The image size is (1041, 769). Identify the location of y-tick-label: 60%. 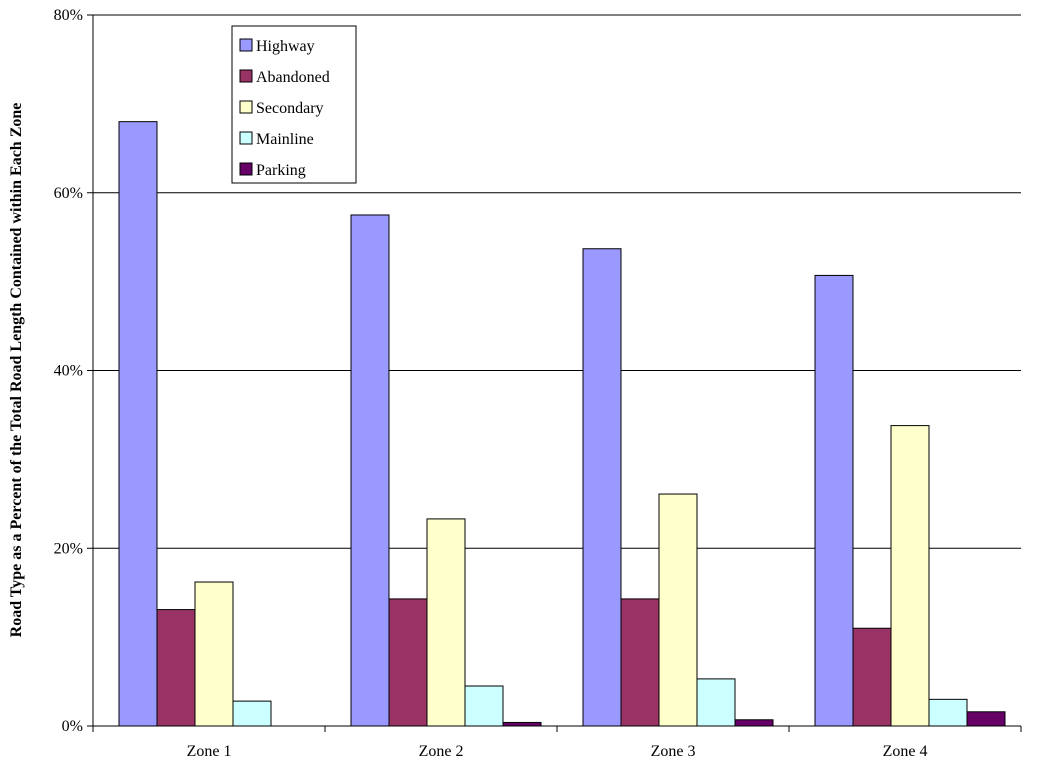
(68, 193).